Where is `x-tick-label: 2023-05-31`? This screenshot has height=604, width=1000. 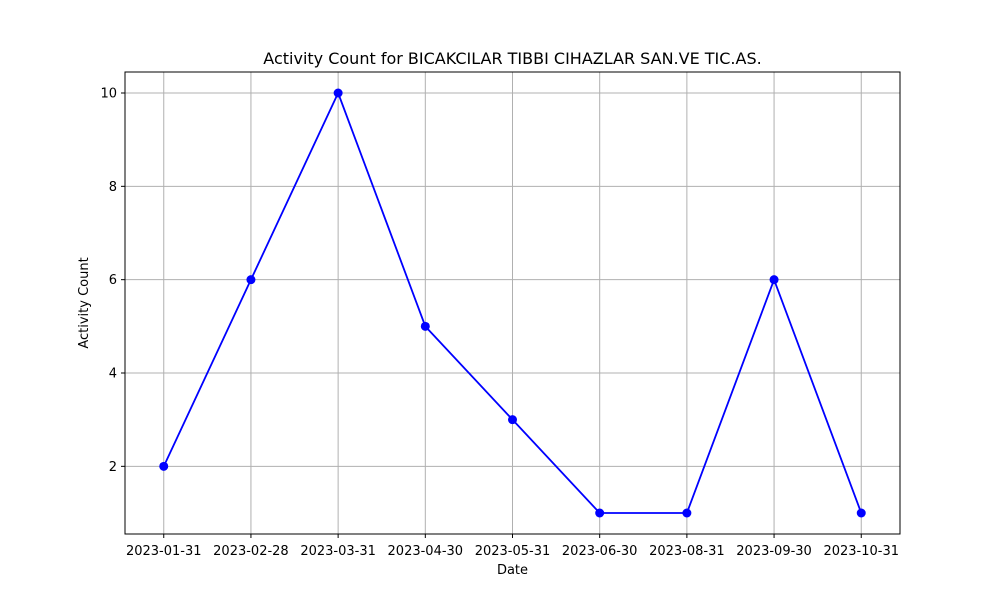 x-tick-label: 2023-05-31 is located at coordinates (513, 551).